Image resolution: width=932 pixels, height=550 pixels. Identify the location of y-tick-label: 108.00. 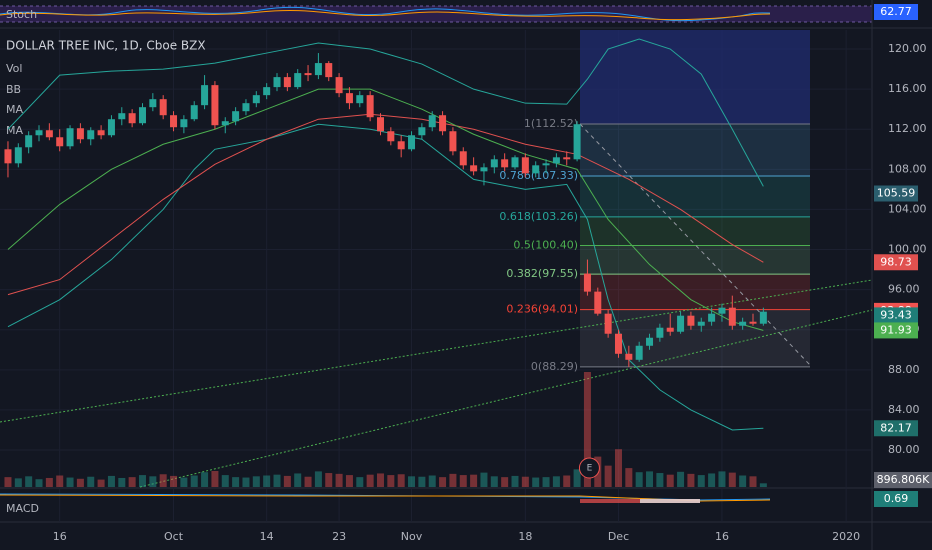
(907, 168).